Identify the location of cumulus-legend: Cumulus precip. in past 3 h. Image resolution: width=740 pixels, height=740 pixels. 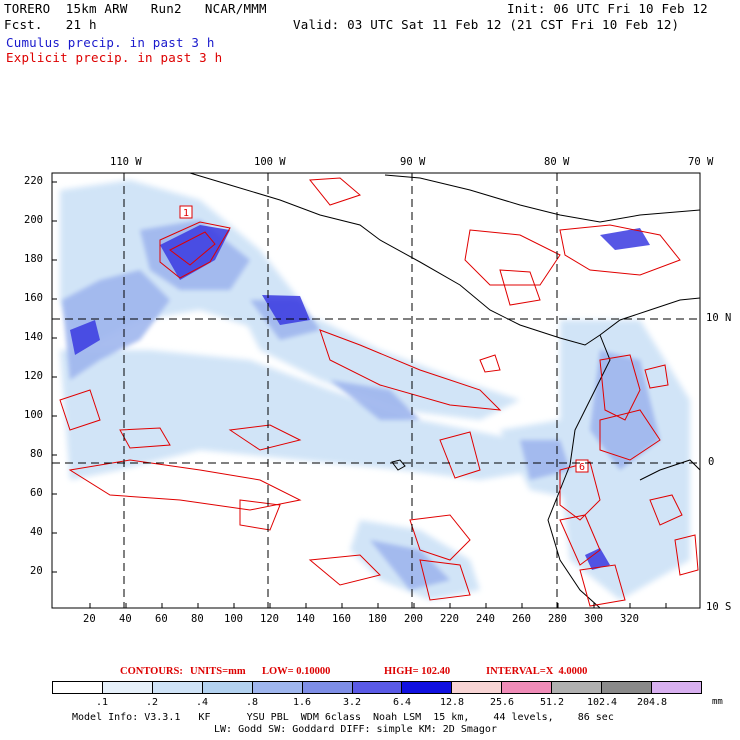
(110, 42).